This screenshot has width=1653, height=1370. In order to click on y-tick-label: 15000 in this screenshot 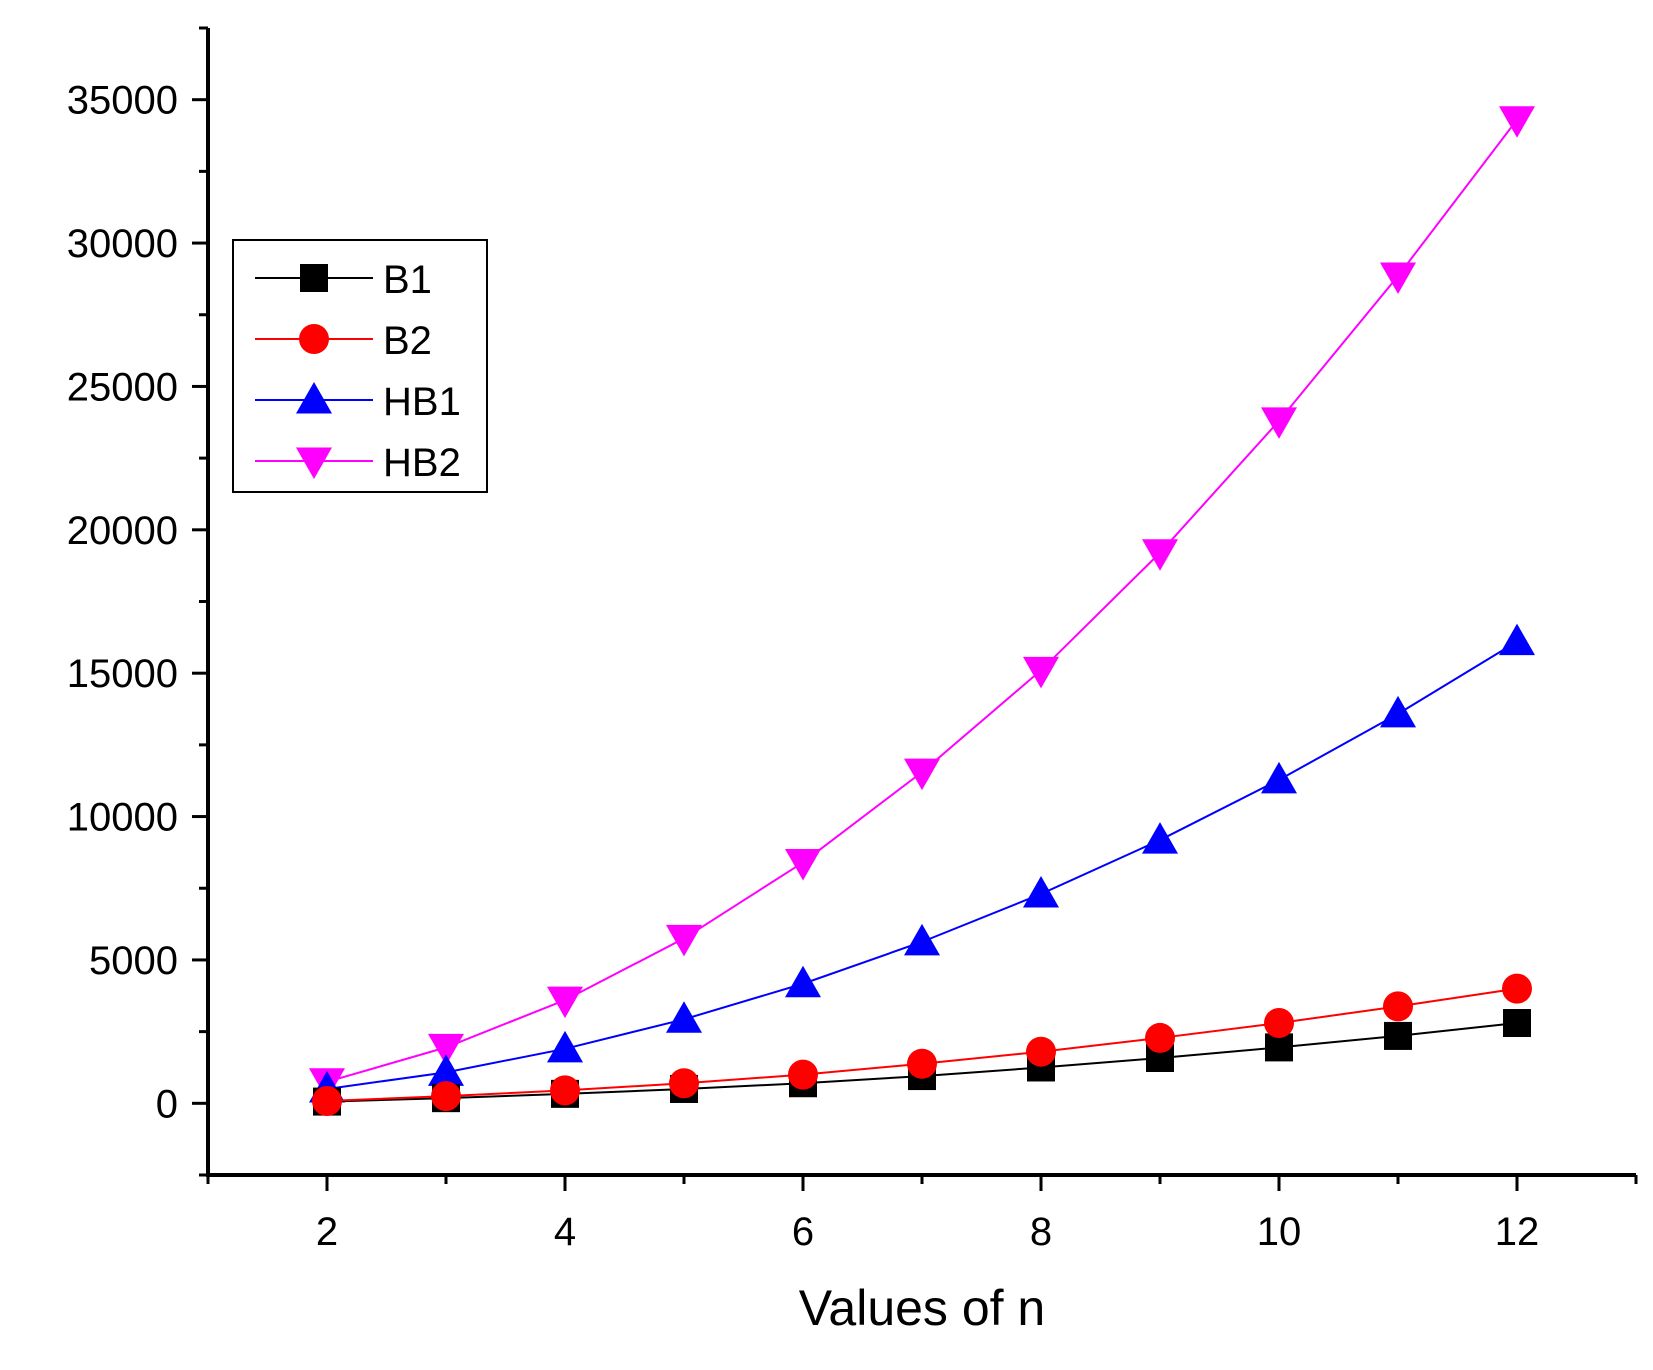, I will do `click(122, 674)`.